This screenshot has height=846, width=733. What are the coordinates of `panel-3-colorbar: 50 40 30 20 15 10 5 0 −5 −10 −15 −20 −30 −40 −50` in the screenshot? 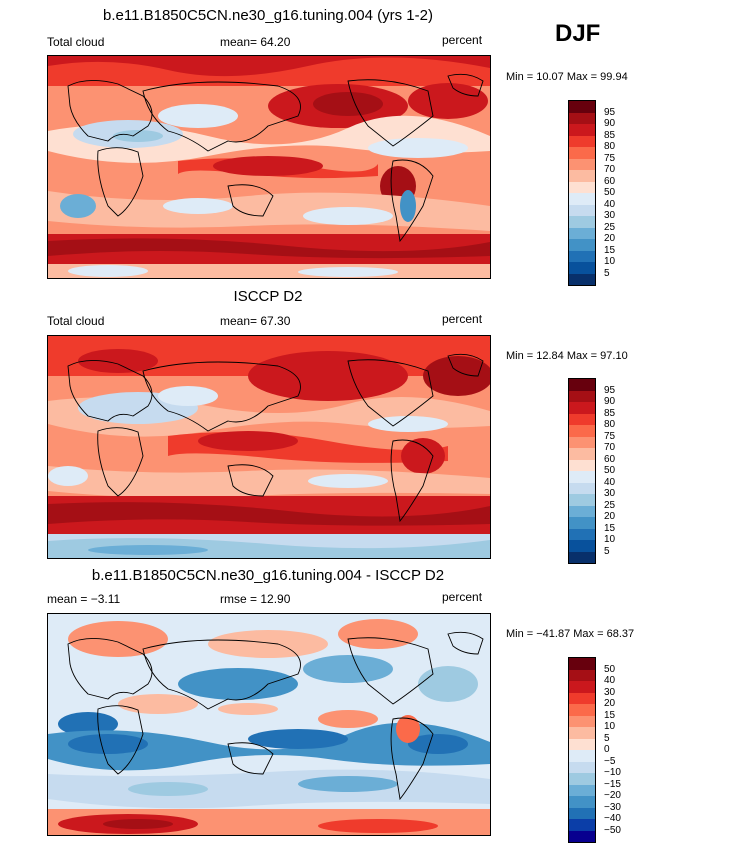 It's located at (594, 750).